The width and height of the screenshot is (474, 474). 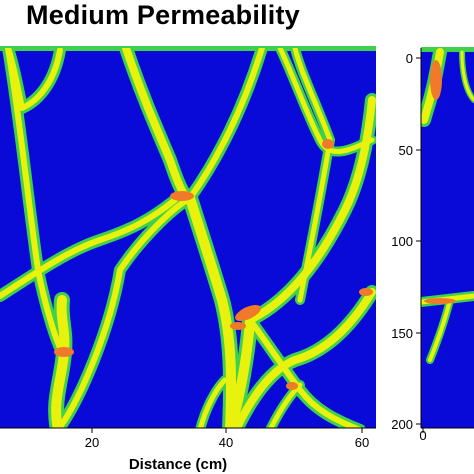 What do you see at coordinates (402, 241) in the screenshot?
I see `right-y-tick-label: 100` at bounding box center [402, 241].